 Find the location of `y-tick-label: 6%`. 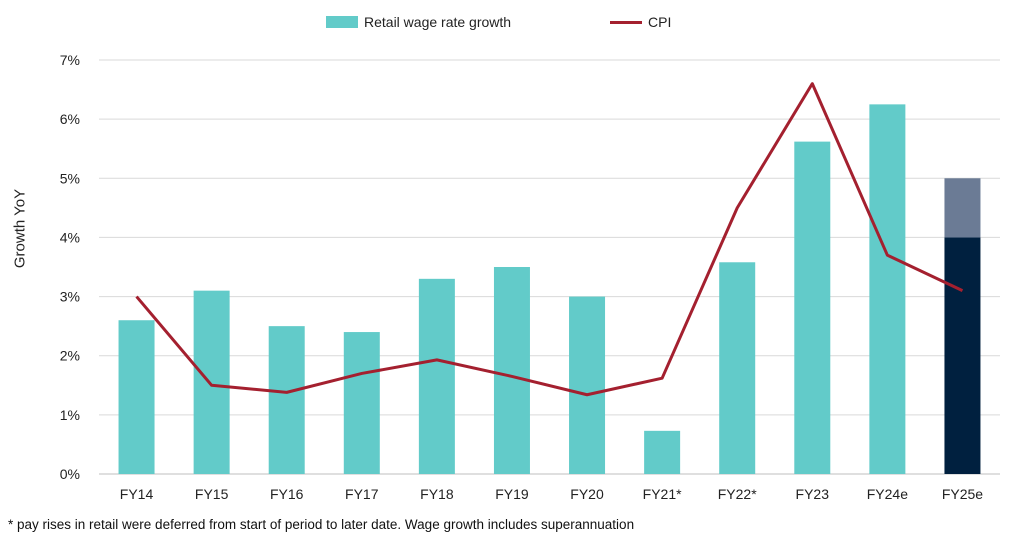

y-tick-label: 6% is located at coordinates (70, 119).